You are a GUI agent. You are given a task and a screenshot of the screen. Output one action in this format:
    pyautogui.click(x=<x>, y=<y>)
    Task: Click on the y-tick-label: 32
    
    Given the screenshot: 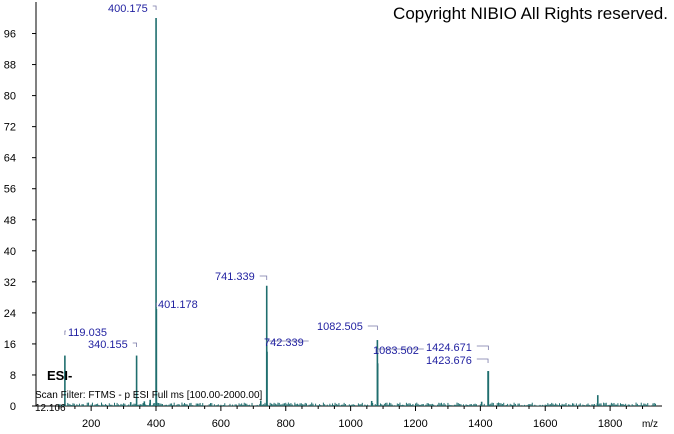 What is the action you would take?
    pyautogui.click(x=10, y=283)
    